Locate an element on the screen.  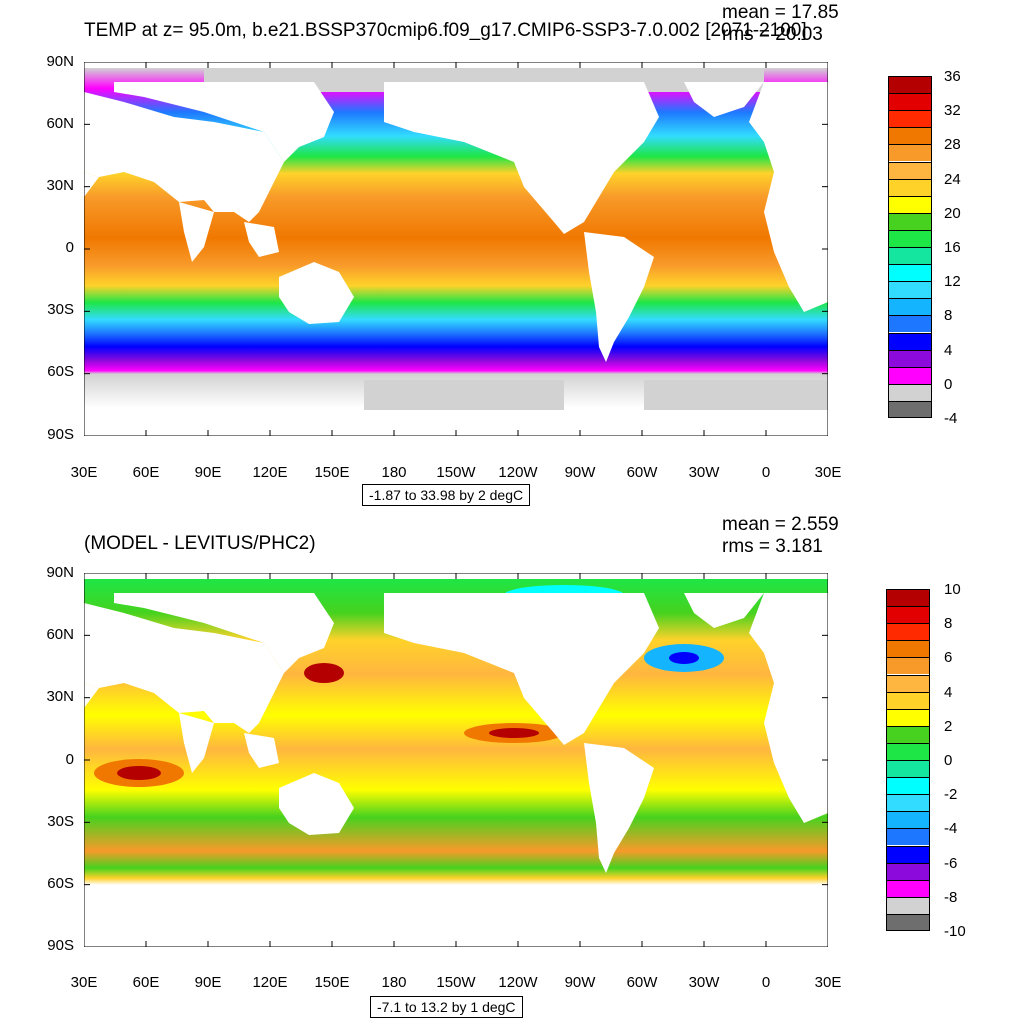
bottom-land-australia is located at coordinates (316, 804).